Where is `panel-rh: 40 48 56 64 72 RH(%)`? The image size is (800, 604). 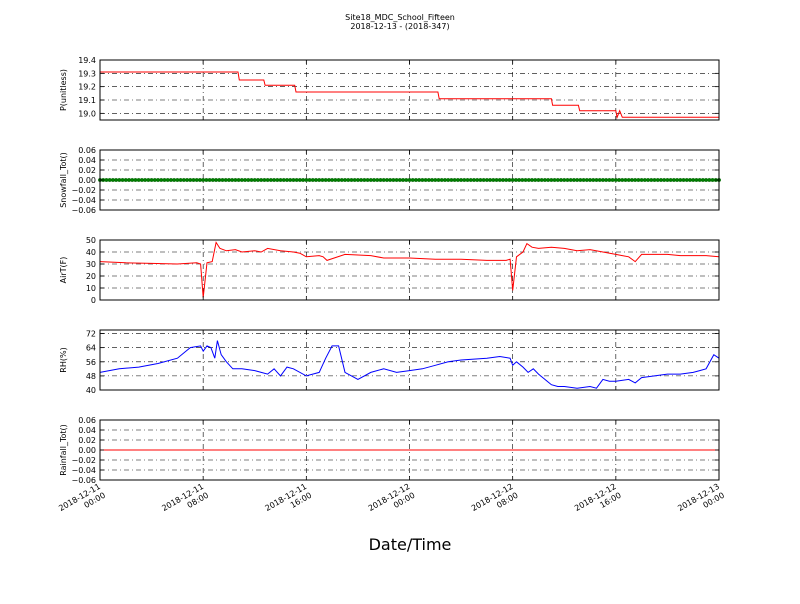 panel-rh: 40 48 56 64 72 RH(%) is located at coordinates (389, 362).